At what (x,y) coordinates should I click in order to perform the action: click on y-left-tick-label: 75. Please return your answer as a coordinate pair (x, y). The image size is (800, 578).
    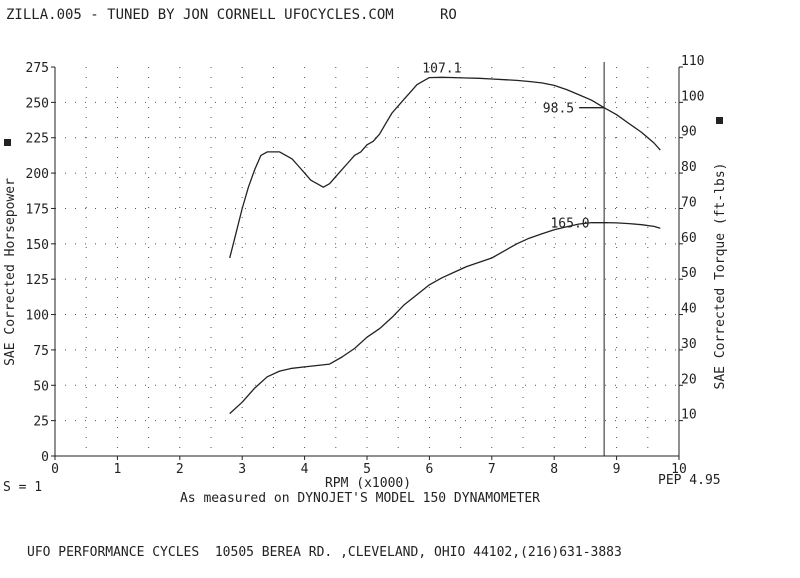
    Looking at the image, I should click on (41, 351).